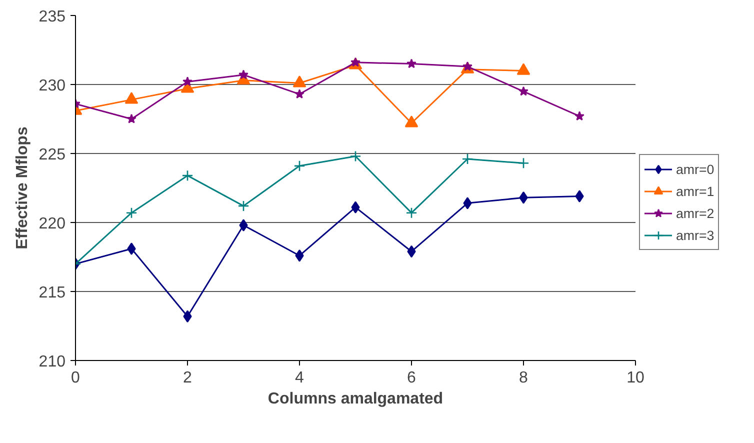  Describe the element at coordinates (695, 191) in the screenshot. I see `legend-label: amr=1` at that location.